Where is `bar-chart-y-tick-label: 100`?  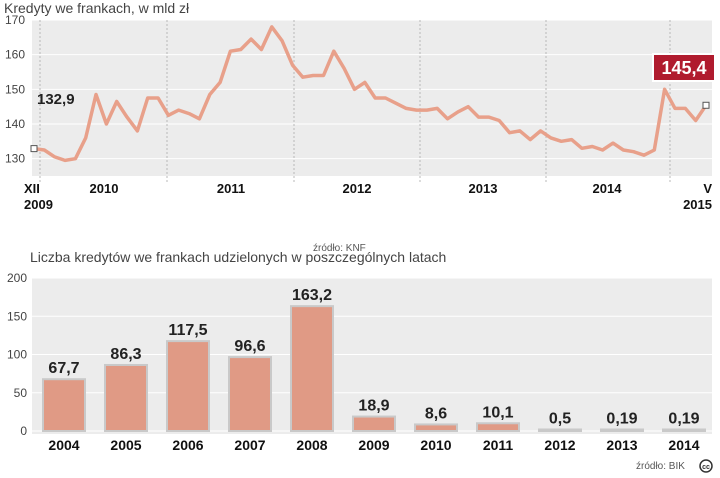
bar-chart-y-tick-label: 100 is located at coordinates (17, 355).